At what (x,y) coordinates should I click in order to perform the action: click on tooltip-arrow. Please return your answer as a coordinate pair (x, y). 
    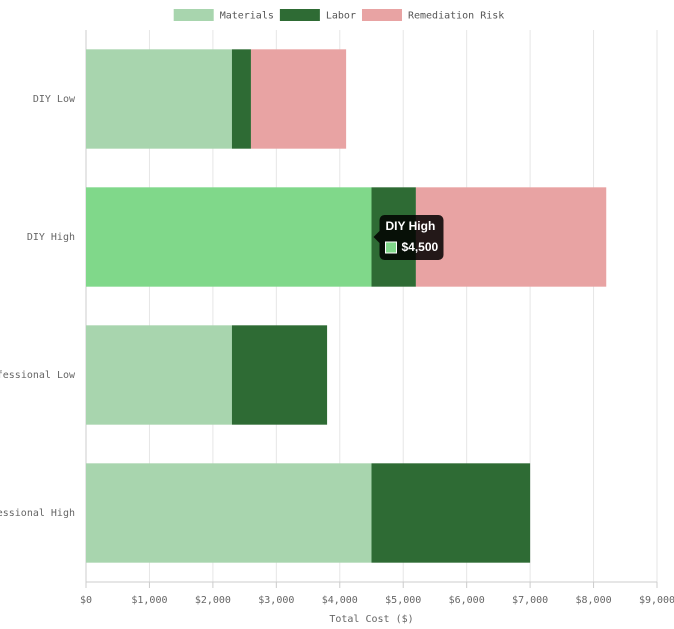
    Looking at the image, I should click on (376, 237).